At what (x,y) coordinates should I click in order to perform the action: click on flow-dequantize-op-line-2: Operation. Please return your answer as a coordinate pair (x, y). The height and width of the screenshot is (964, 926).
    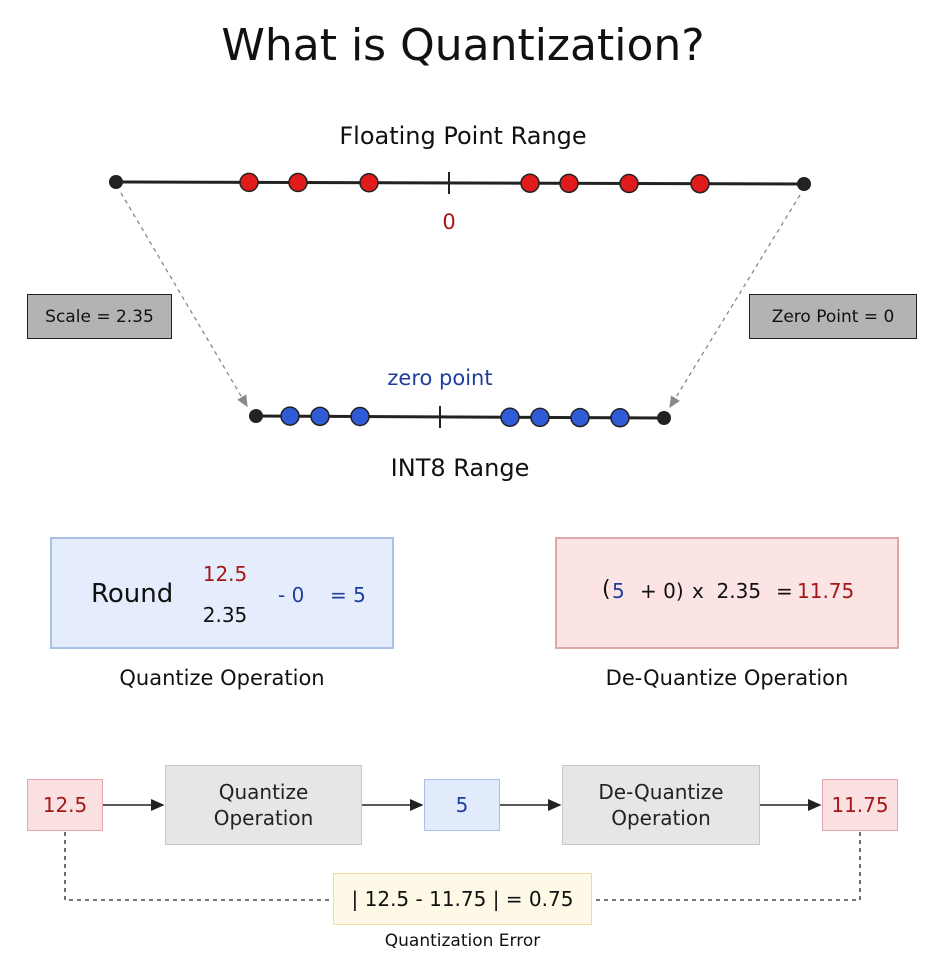
    Looking at the image, I should click on (661, 818).